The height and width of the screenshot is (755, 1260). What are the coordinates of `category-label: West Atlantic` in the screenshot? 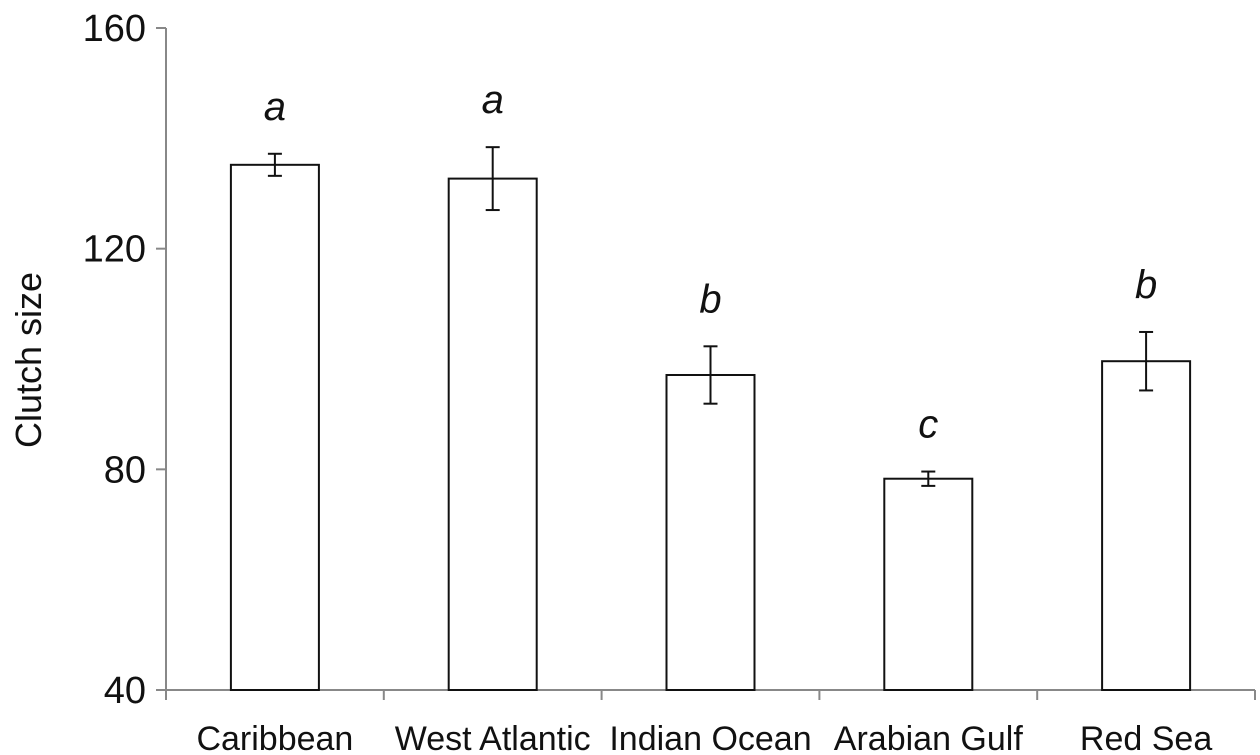 It's located at (493, 737).